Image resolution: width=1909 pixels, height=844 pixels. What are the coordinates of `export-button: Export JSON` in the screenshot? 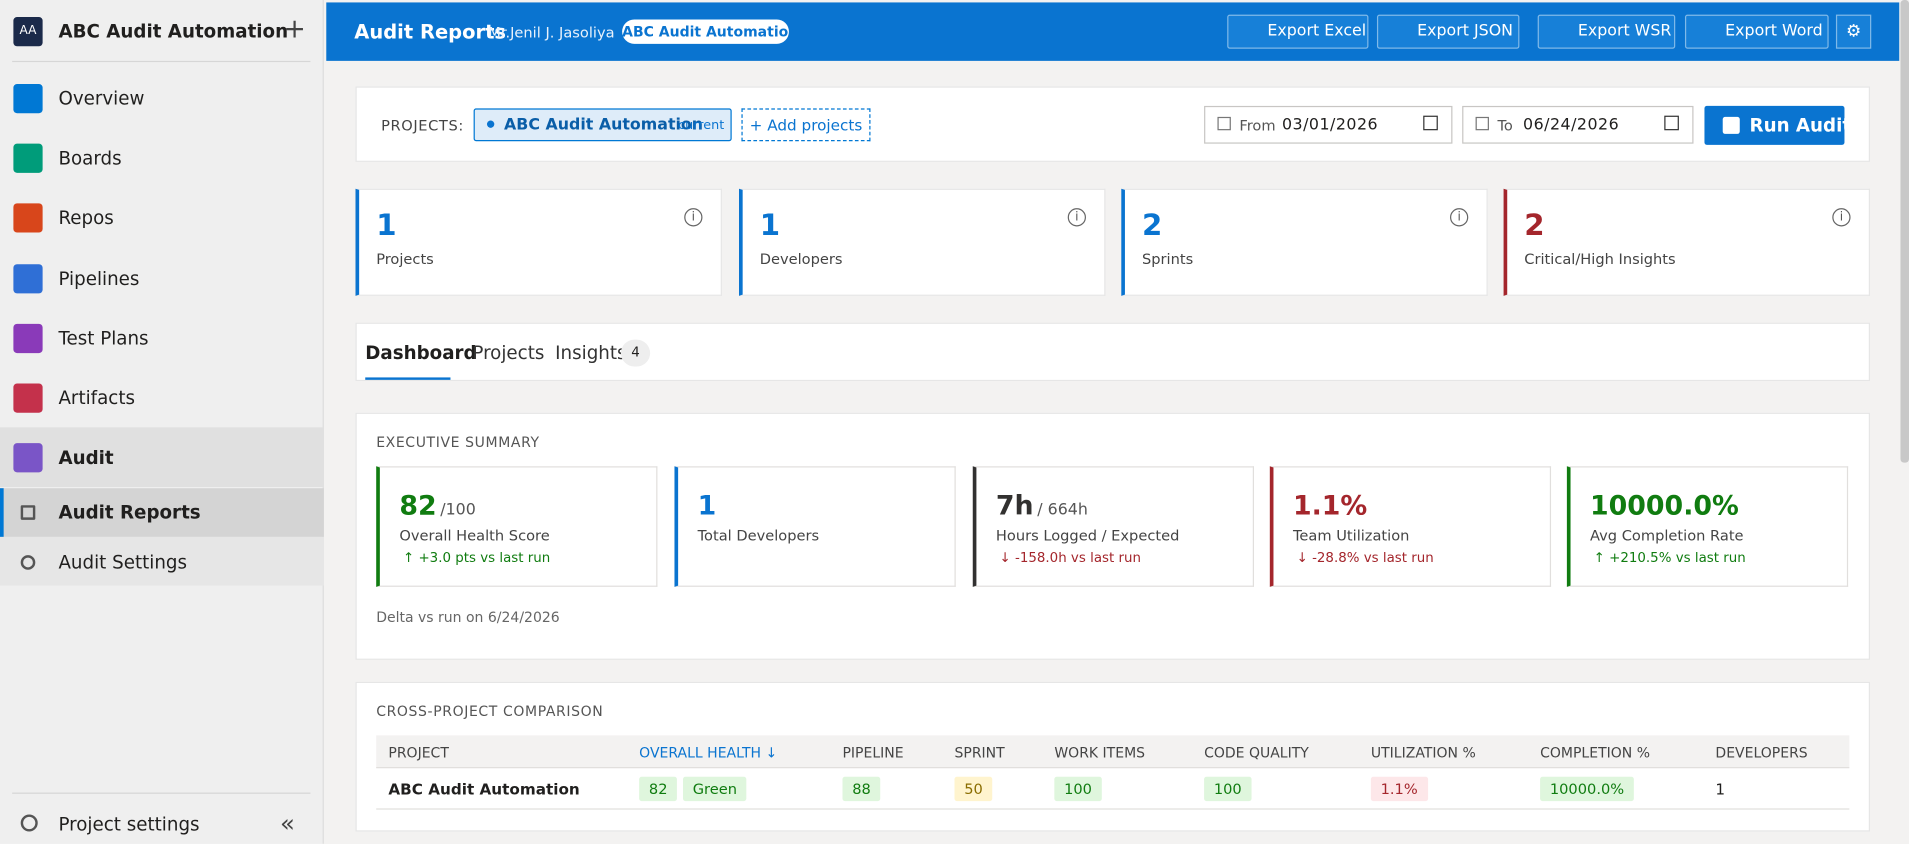 It's located at (1448, 31).